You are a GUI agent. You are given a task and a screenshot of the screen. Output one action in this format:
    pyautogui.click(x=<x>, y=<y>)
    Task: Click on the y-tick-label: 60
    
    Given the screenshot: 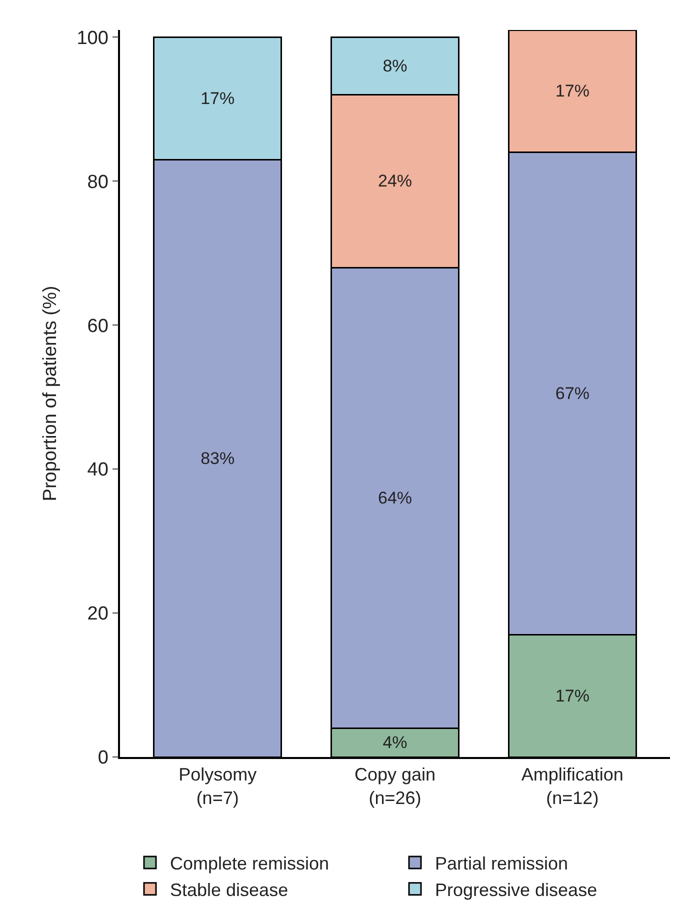 What is the action you would take?
    pyautogui.click(x=97, y=326)
    